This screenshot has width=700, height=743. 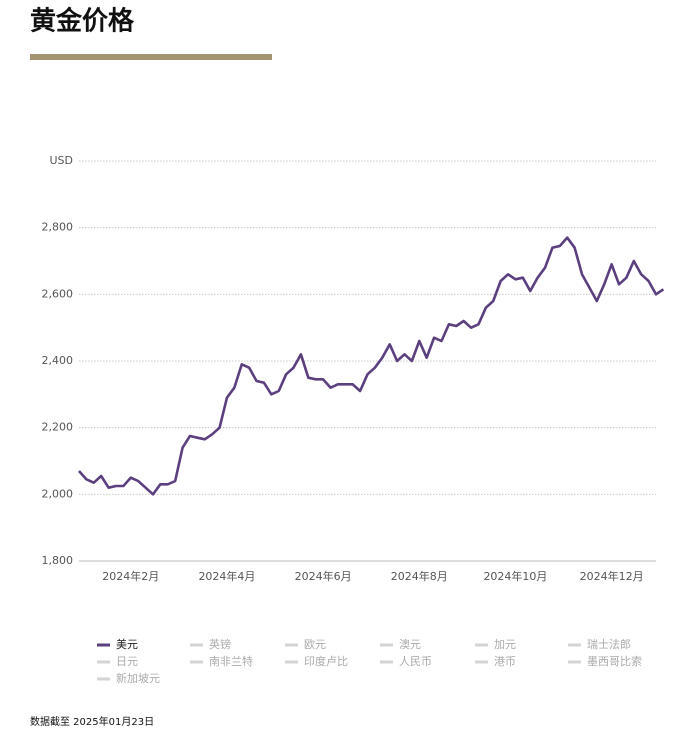 What do you see at coordinates (58, 560) in the screenshot?
I see `y-tick-label: 1,800` at bounding box center [58, 560].